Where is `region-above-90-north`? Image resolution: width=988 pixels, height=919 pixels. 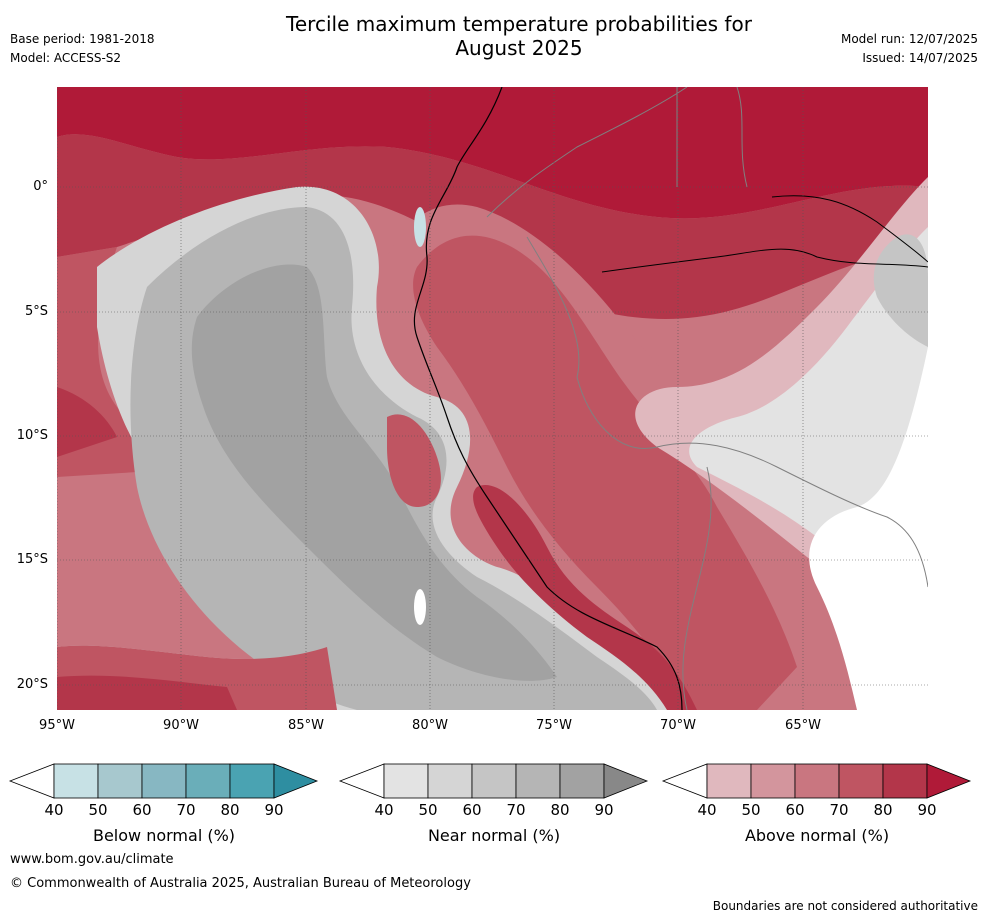
region-above-90-north is located at coordinates (492, 153).